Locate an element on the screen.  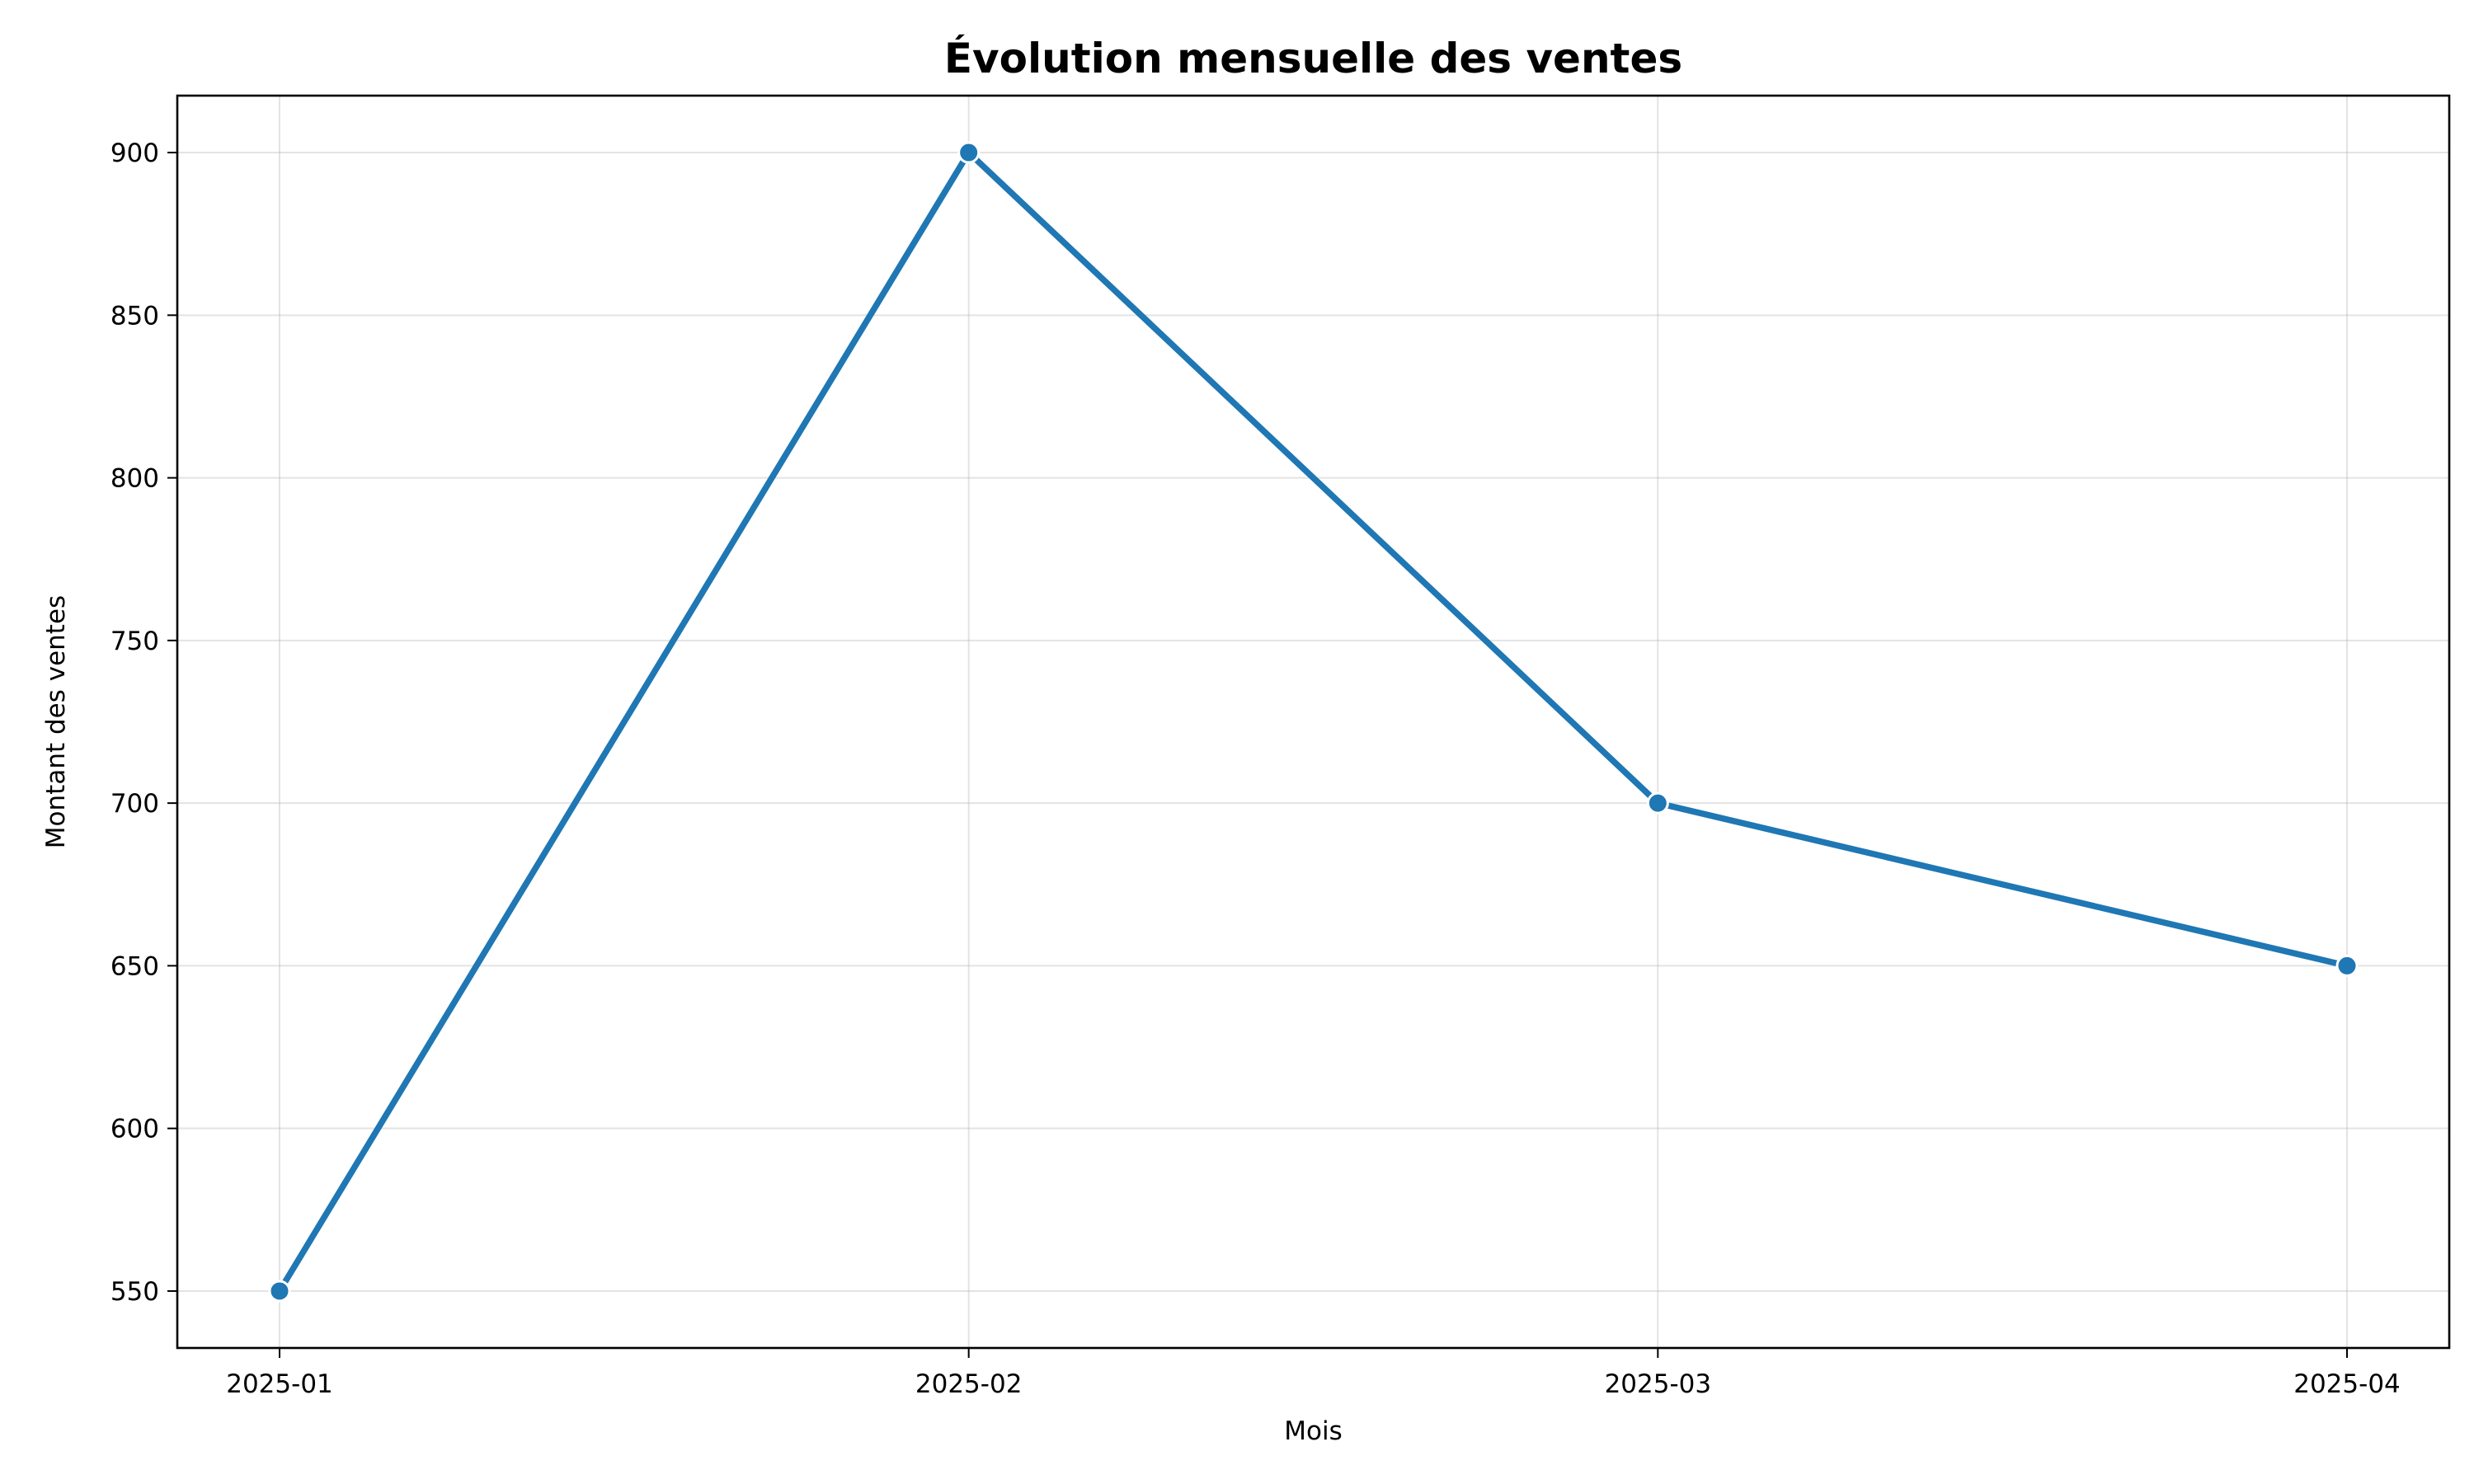
x-tick-label: 2025-01 is located at coordinates (279, 1384).